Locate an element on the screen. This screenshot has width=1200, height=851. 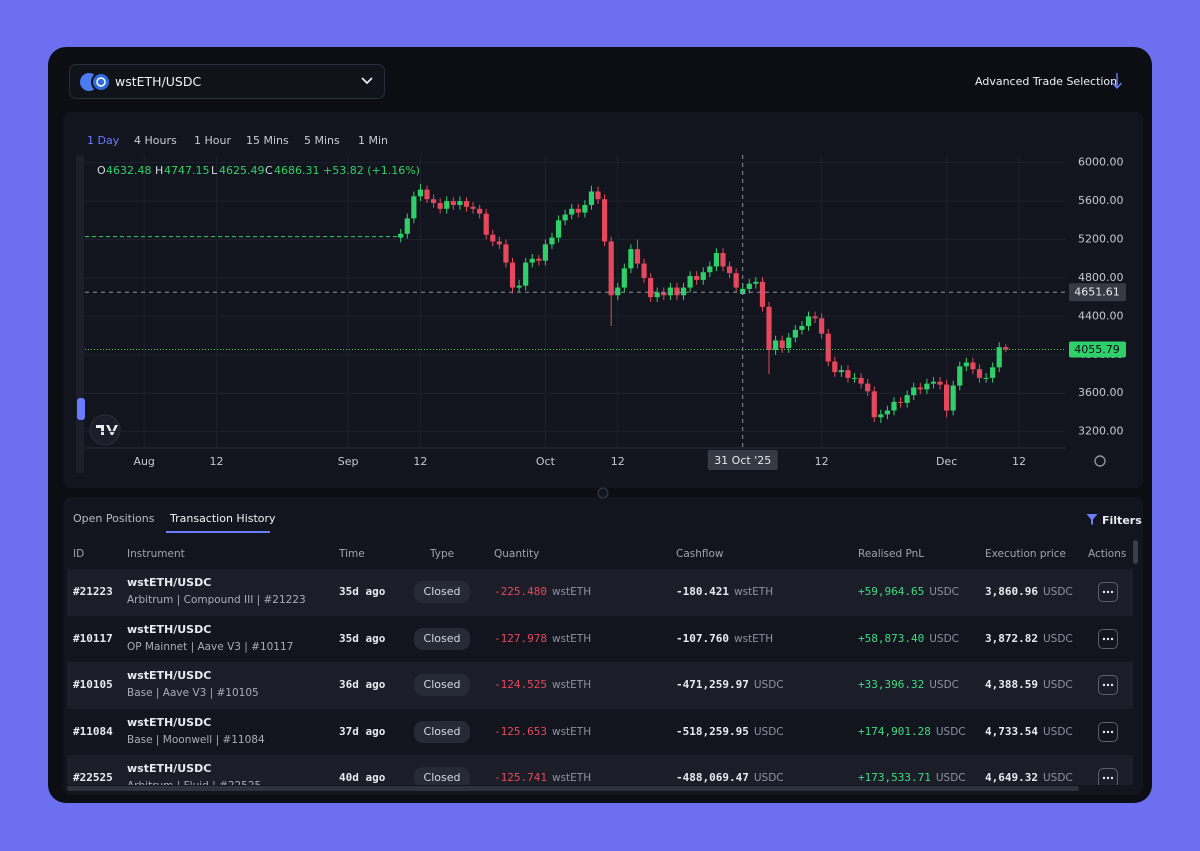
last-price-box is located at coordinates (1097, 349).